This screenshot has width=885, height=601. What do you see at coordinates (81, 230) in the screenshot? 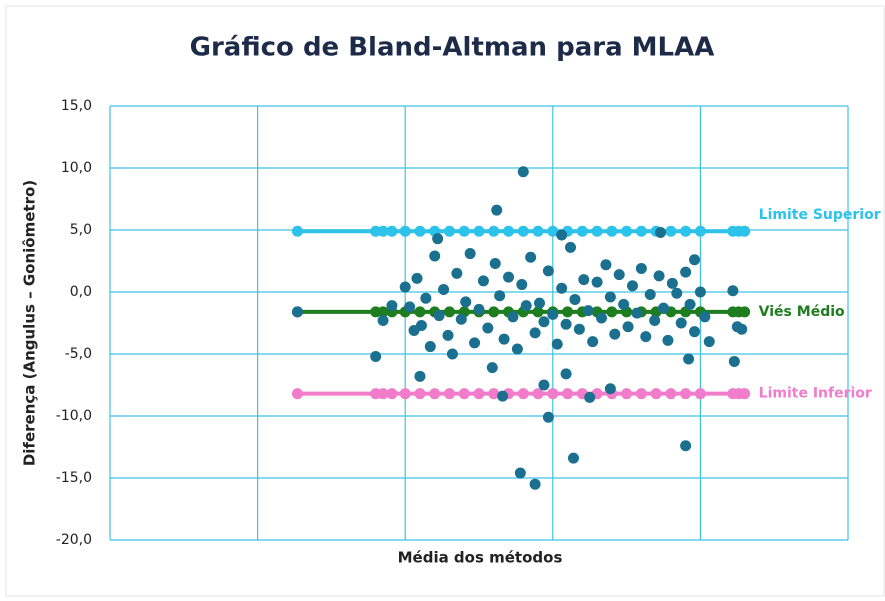
I see `y-tick-label: 5,0` at bounding box center [81, 230].